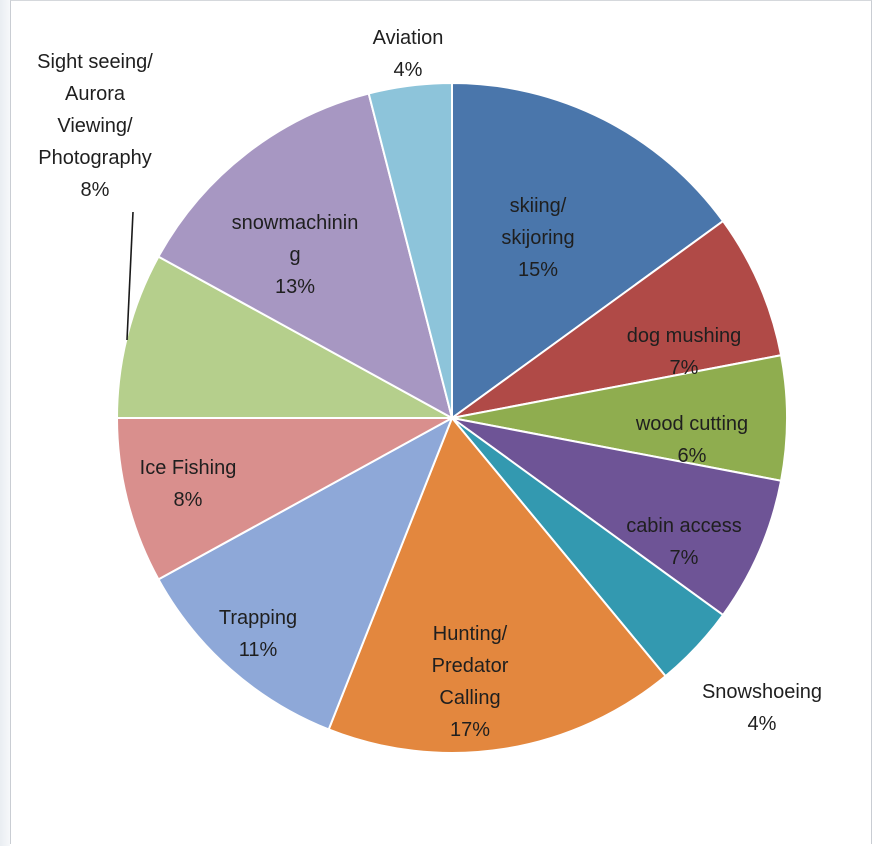  I want to click on leader-lines, so click(130, 276).